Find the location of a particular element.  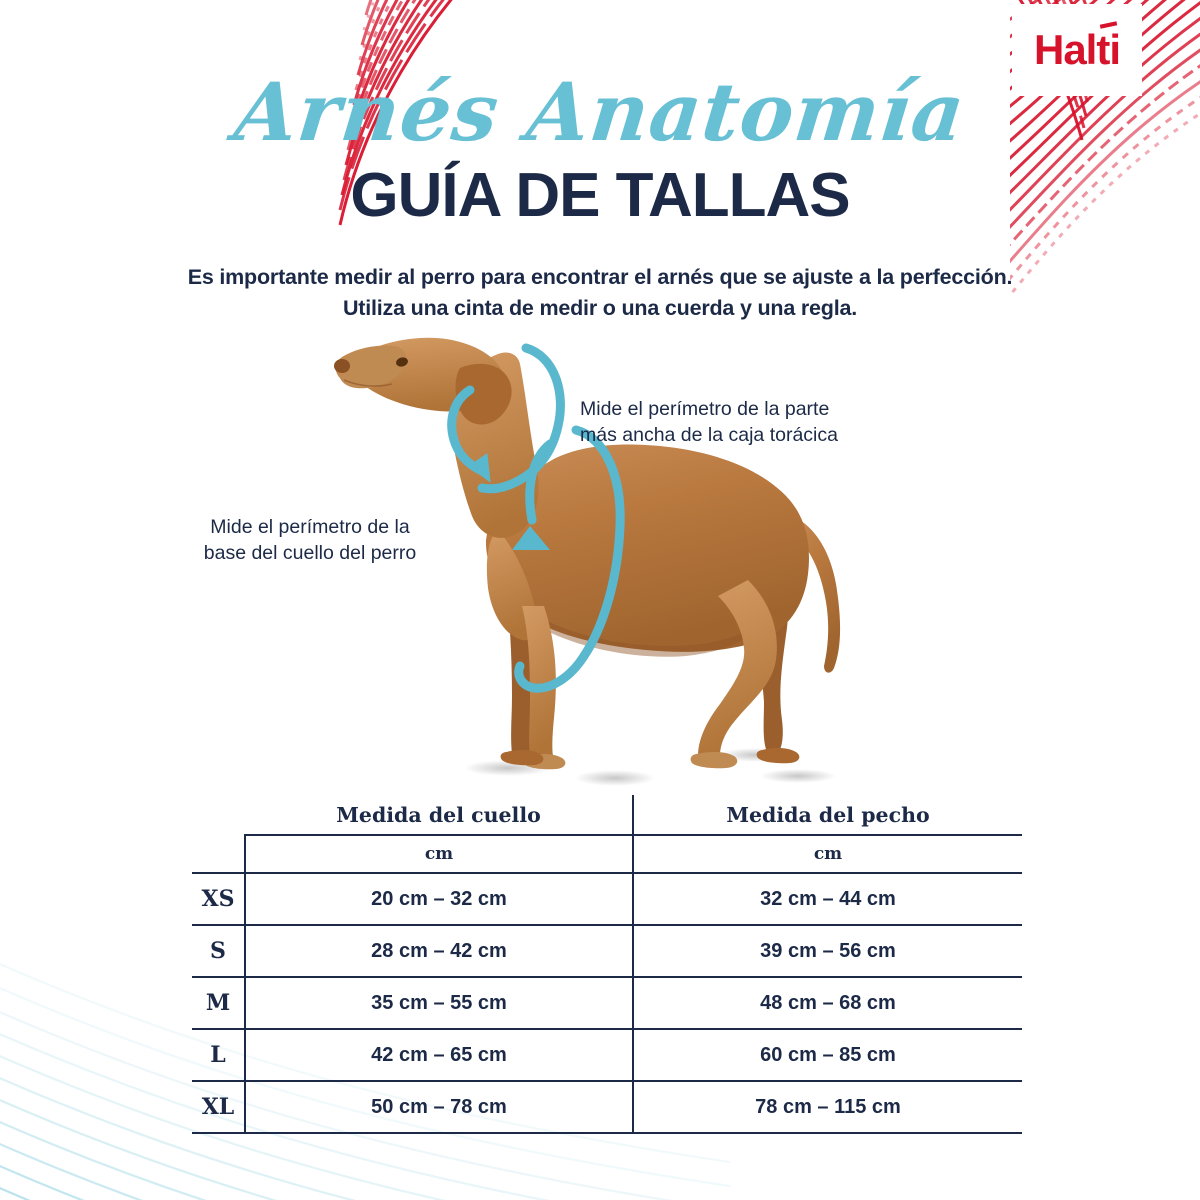

table-row: L 42 cm – 65 cm 60 cm – 85 cm is located at coordinates (607, 1054).